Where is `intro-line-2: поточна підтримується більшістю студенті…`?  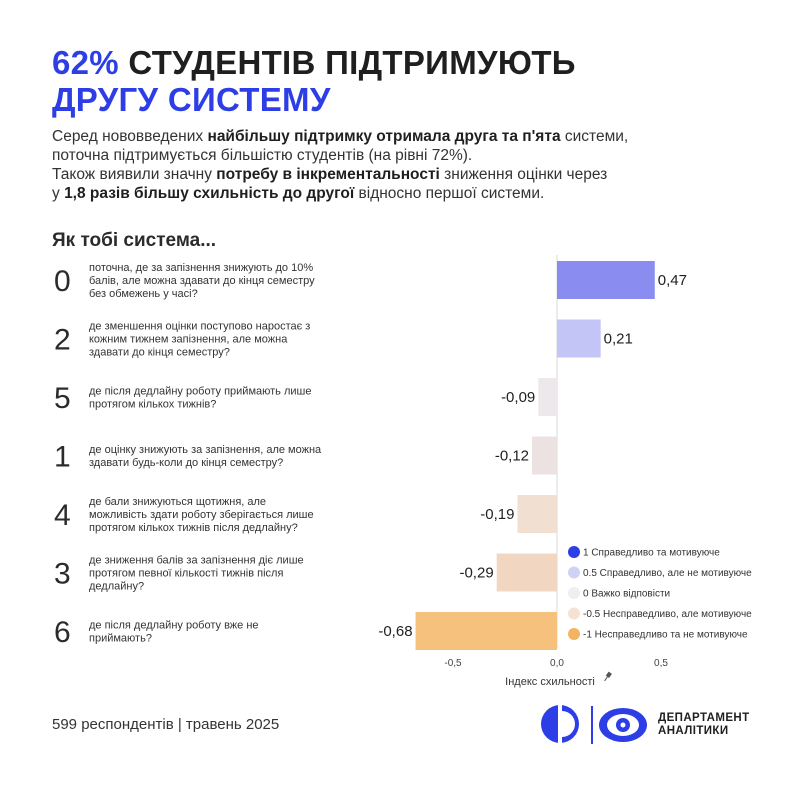 intro-line-2: поточна підтримується більшістю студенті… is located at coordinates (262, 155).